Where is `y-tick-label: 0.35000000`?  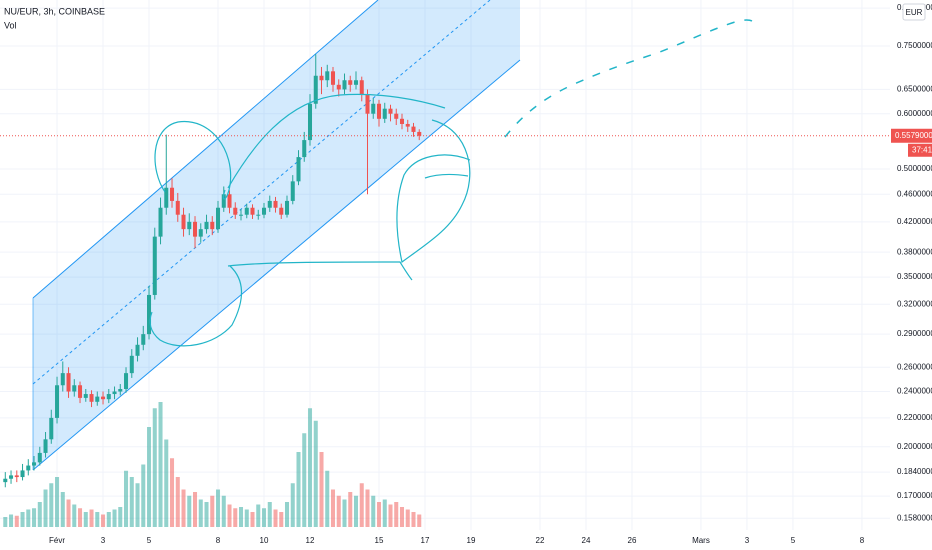 y-tick-label: 0.35000000 is located at coordinates (914, 276).